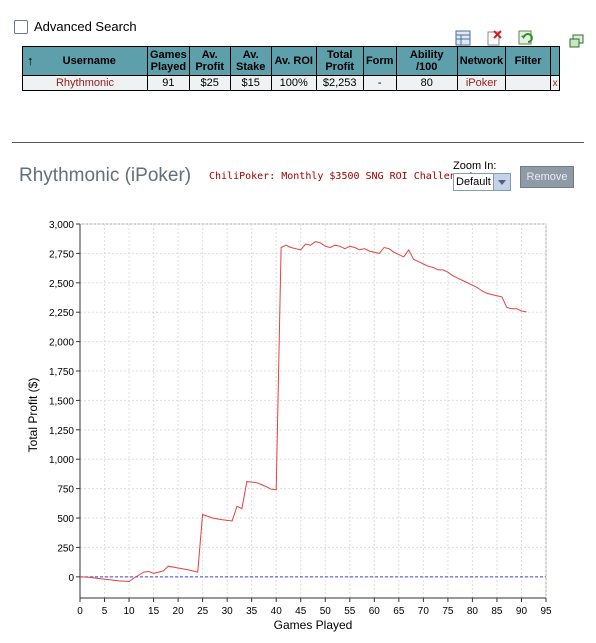 The image size is (596, 643). Describe the element at coordinates (379, 61) in the screenshot. I see `column-header-form: Form` at that location.